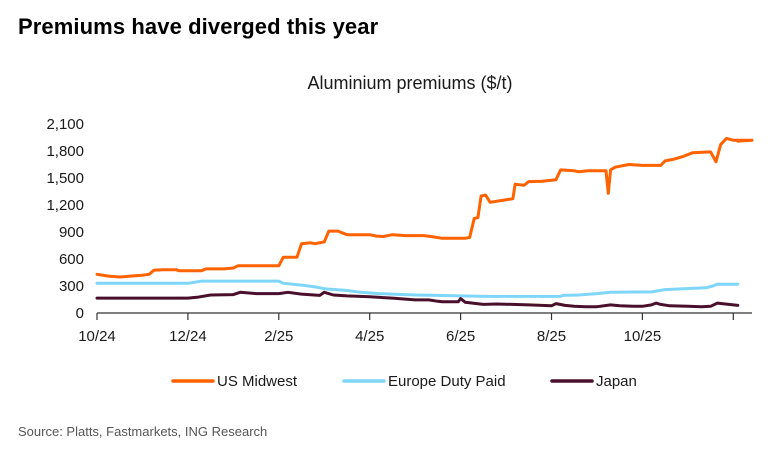 Image resolution: width=779 pixels, height=462 pixels. I want to click on y-tick-label: 0, so click(80, 313).